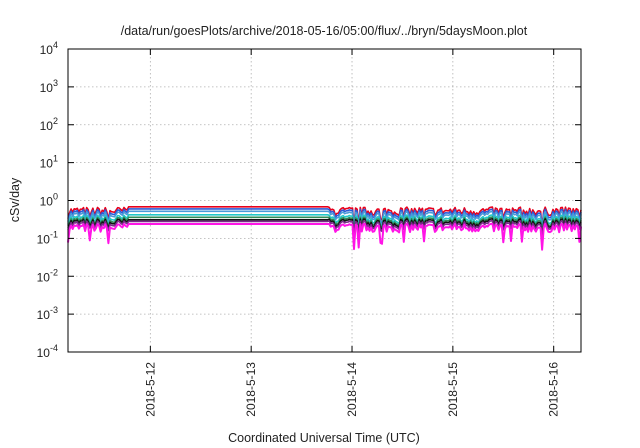 This screenshot has width=640, height=448. Describe the element at coordinates (47, 351) in the screenshot. I see `y-tick-label: 10⁻⁴` at that location.